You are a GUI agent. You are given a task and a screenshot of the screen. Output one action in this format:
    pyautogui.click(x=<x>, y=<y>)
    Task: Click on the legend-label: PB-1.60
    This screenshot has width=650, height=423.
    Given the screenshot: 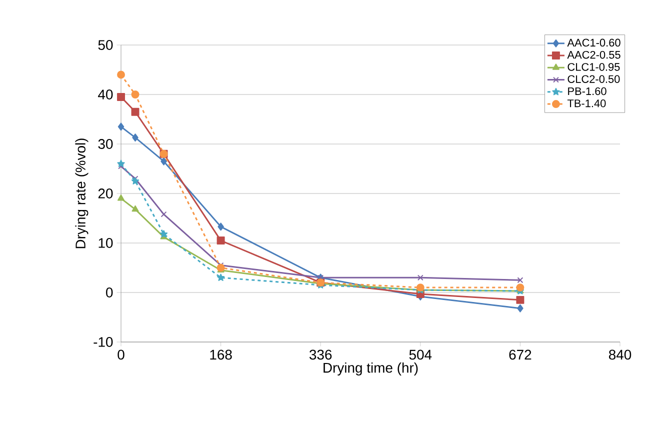 What is the action you would take?
    pyautogui.click(x=587, y=91)
    